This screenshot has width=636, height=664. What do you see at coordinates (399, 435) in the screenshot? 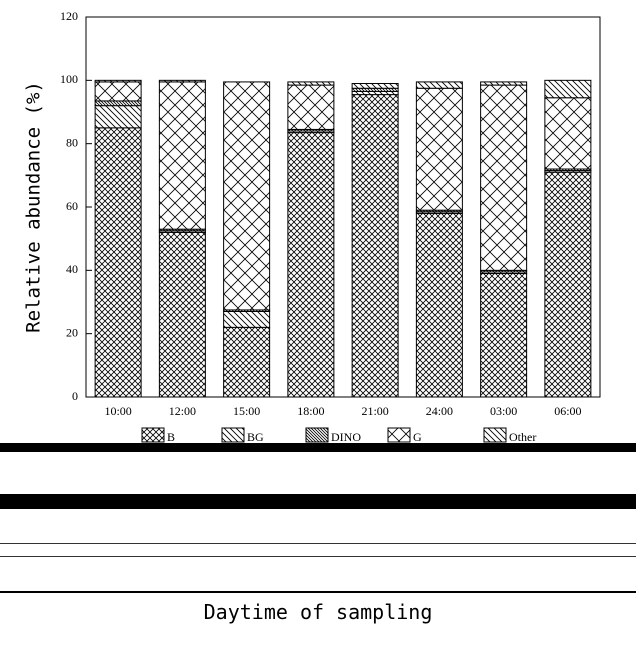
I see `legend-swatch-g` at bounding box center [399, 435].